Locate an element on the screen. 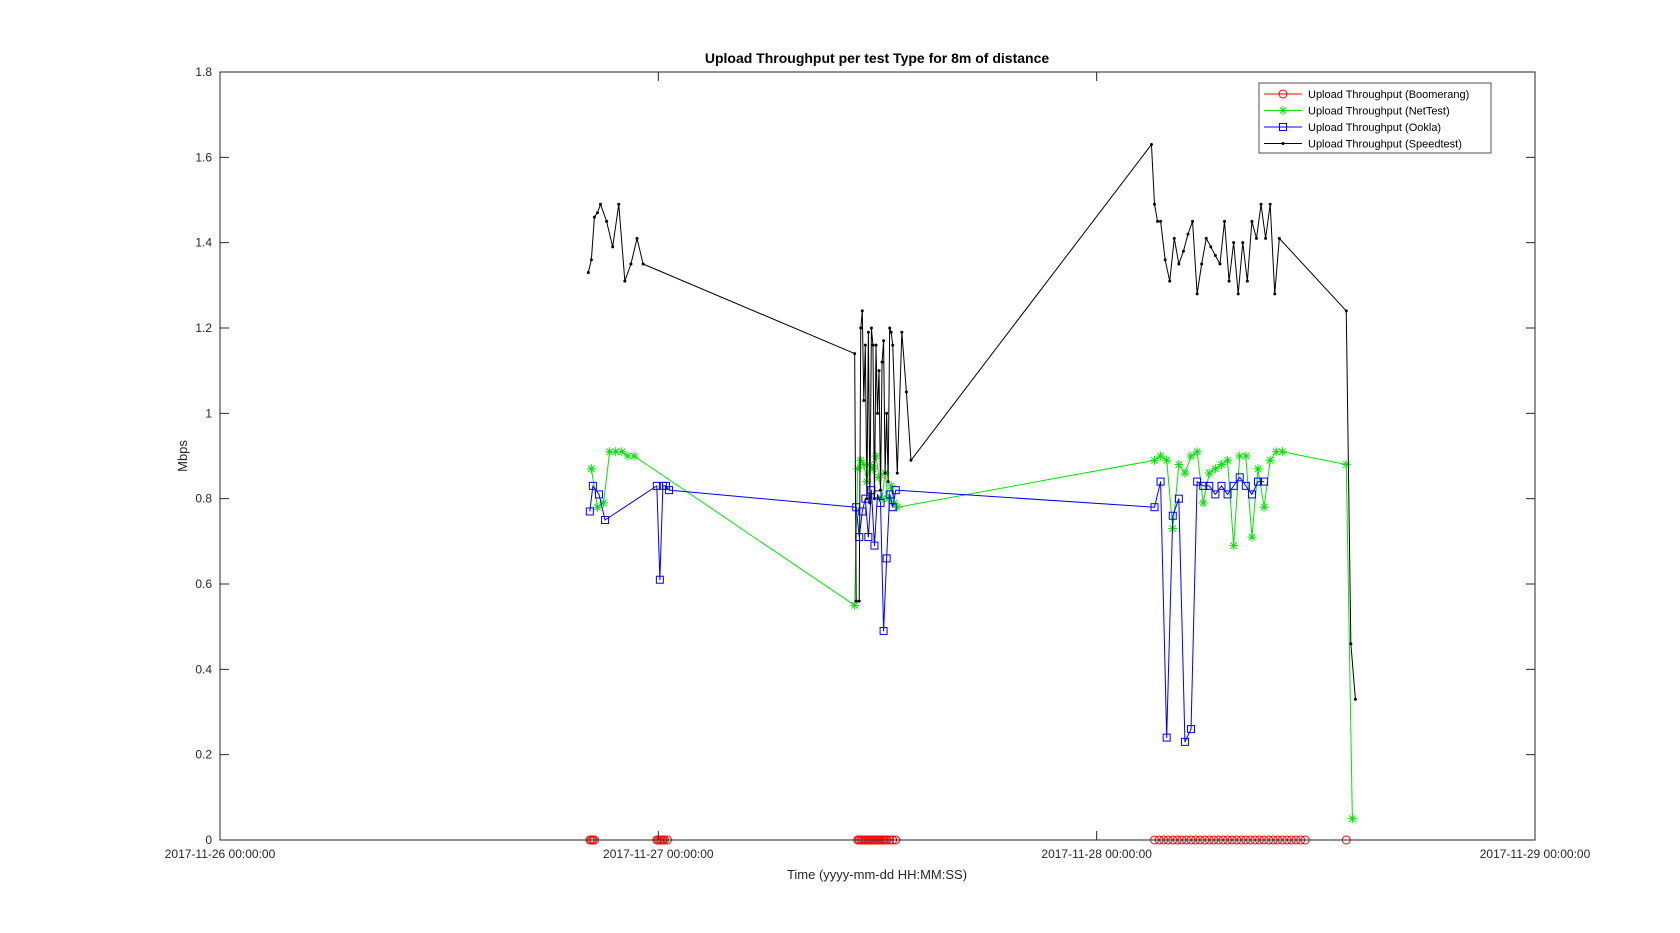 The image size is (1680, 933). x-tick-label: 2017-11-26 00:00:00 is located at coordinates (220, 854).